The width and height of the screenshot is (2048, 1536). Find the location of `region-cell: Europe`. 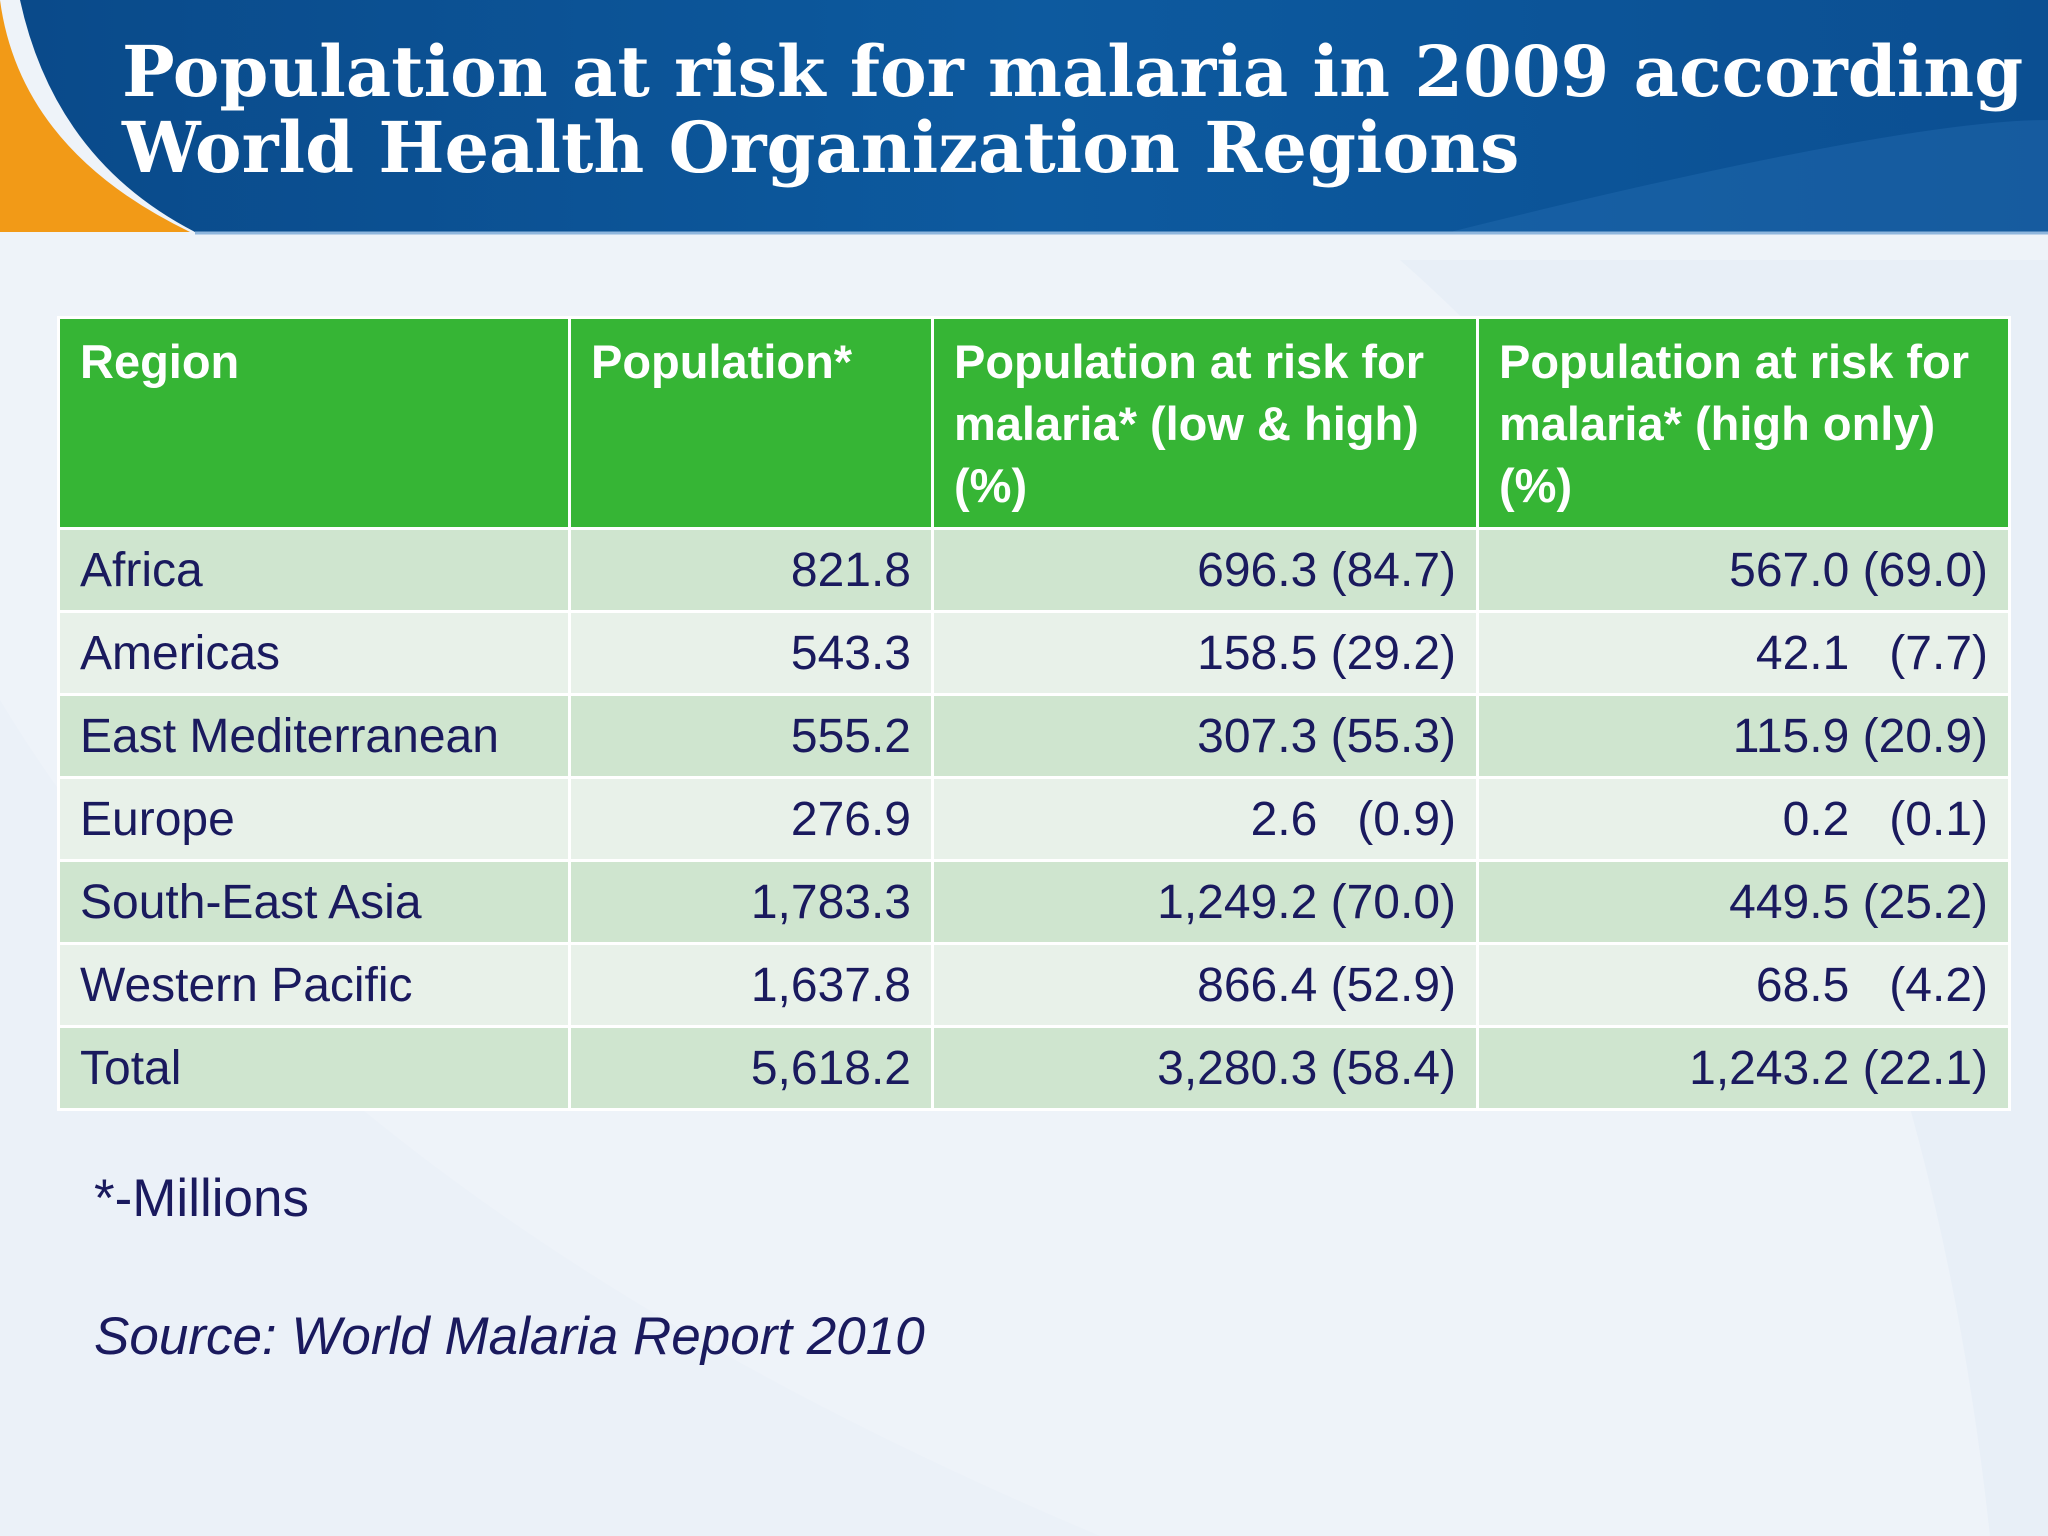

region-cell: Europe is located at coordinates (314, 819).